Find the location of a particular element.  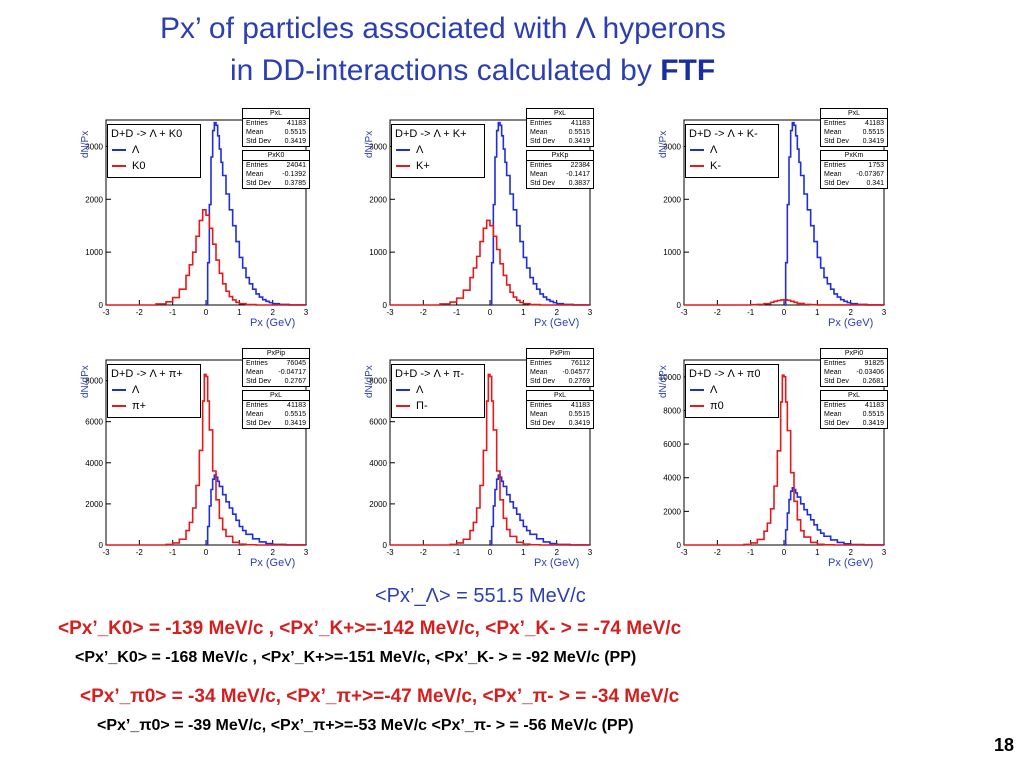

y-tick-label: 1000 is located at coordinates (94, 252).